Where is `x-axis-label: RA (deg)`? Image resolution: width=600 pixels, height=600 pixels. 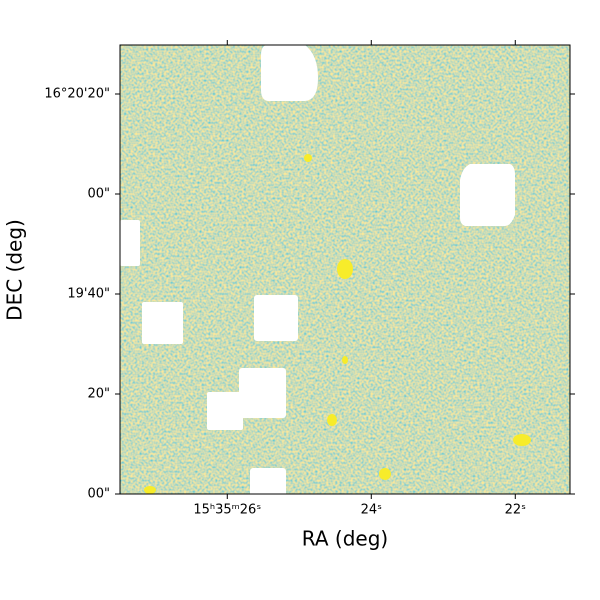 x-axis-label: RA (deg) is located at coordinates (345, 539).